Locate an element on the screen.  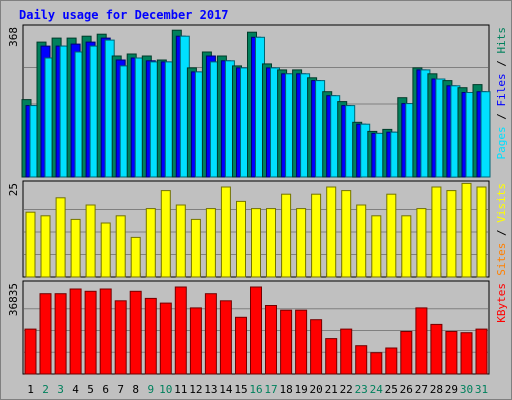
x-tick-label-3: 3 is located at coordinates (60, 389).